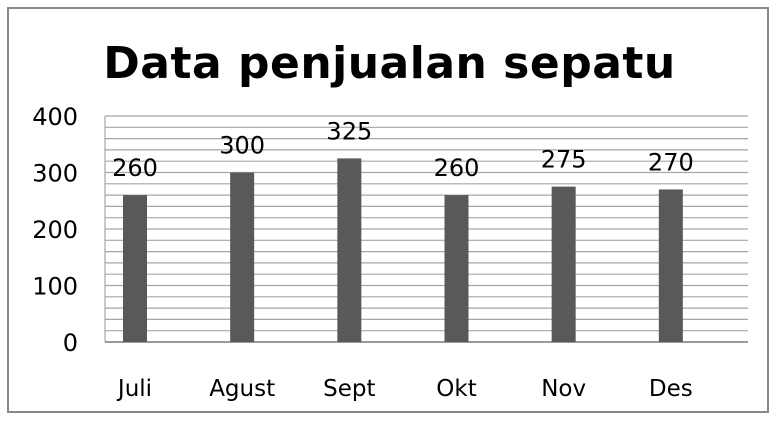  What do you see at coordinates (134, 389) in the screenshot?
I see `x-tick-label: Juli` at bounding box center [134, 389].